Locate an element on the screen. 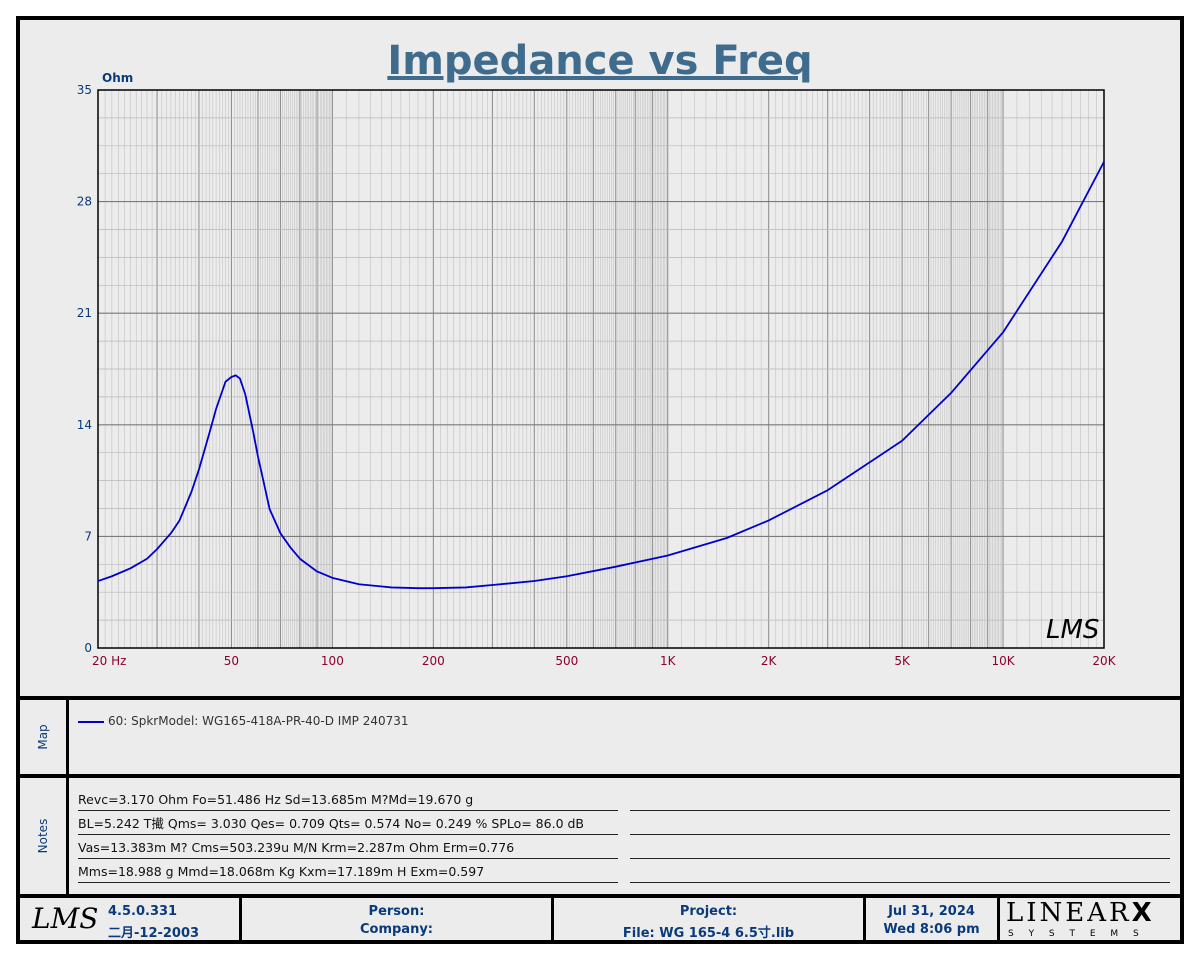 The height and width of the screenshot is (960, 1200). footer-brand-cell: LINEARX S Y S T E M S is located at coordinates (1090, 921).